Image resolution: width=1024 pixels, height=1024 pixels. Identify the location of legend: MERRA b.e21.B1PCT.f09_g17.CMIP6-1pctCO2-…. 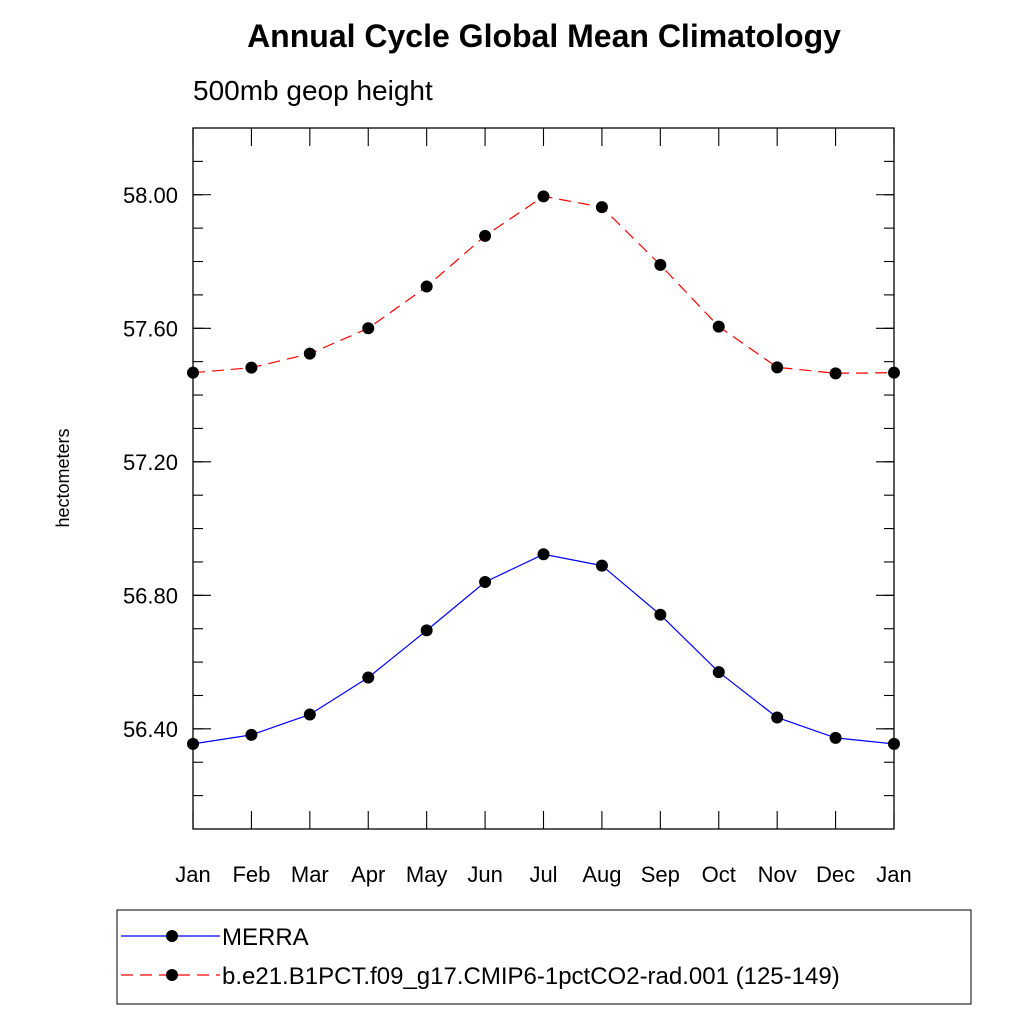
(544, 957).